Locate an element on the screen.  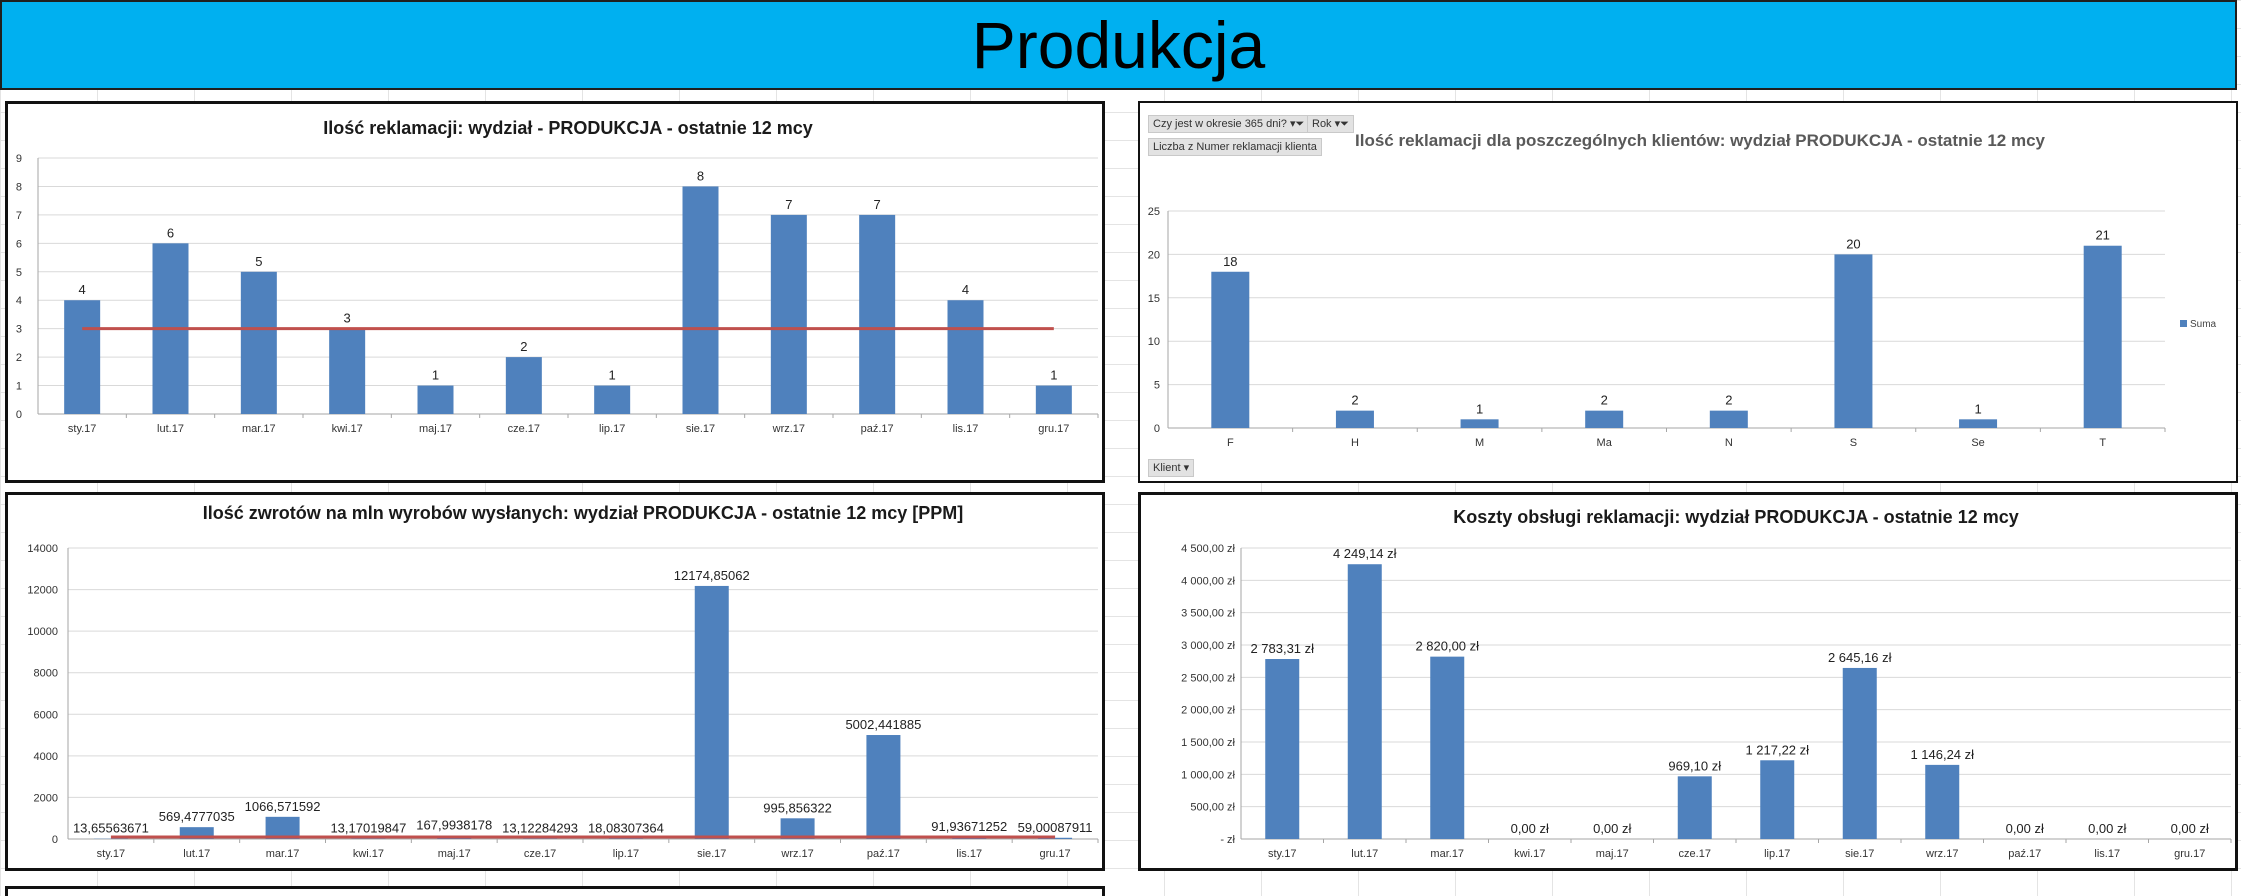
data-label: 569,4777035 is located at coordinates (197, 816).